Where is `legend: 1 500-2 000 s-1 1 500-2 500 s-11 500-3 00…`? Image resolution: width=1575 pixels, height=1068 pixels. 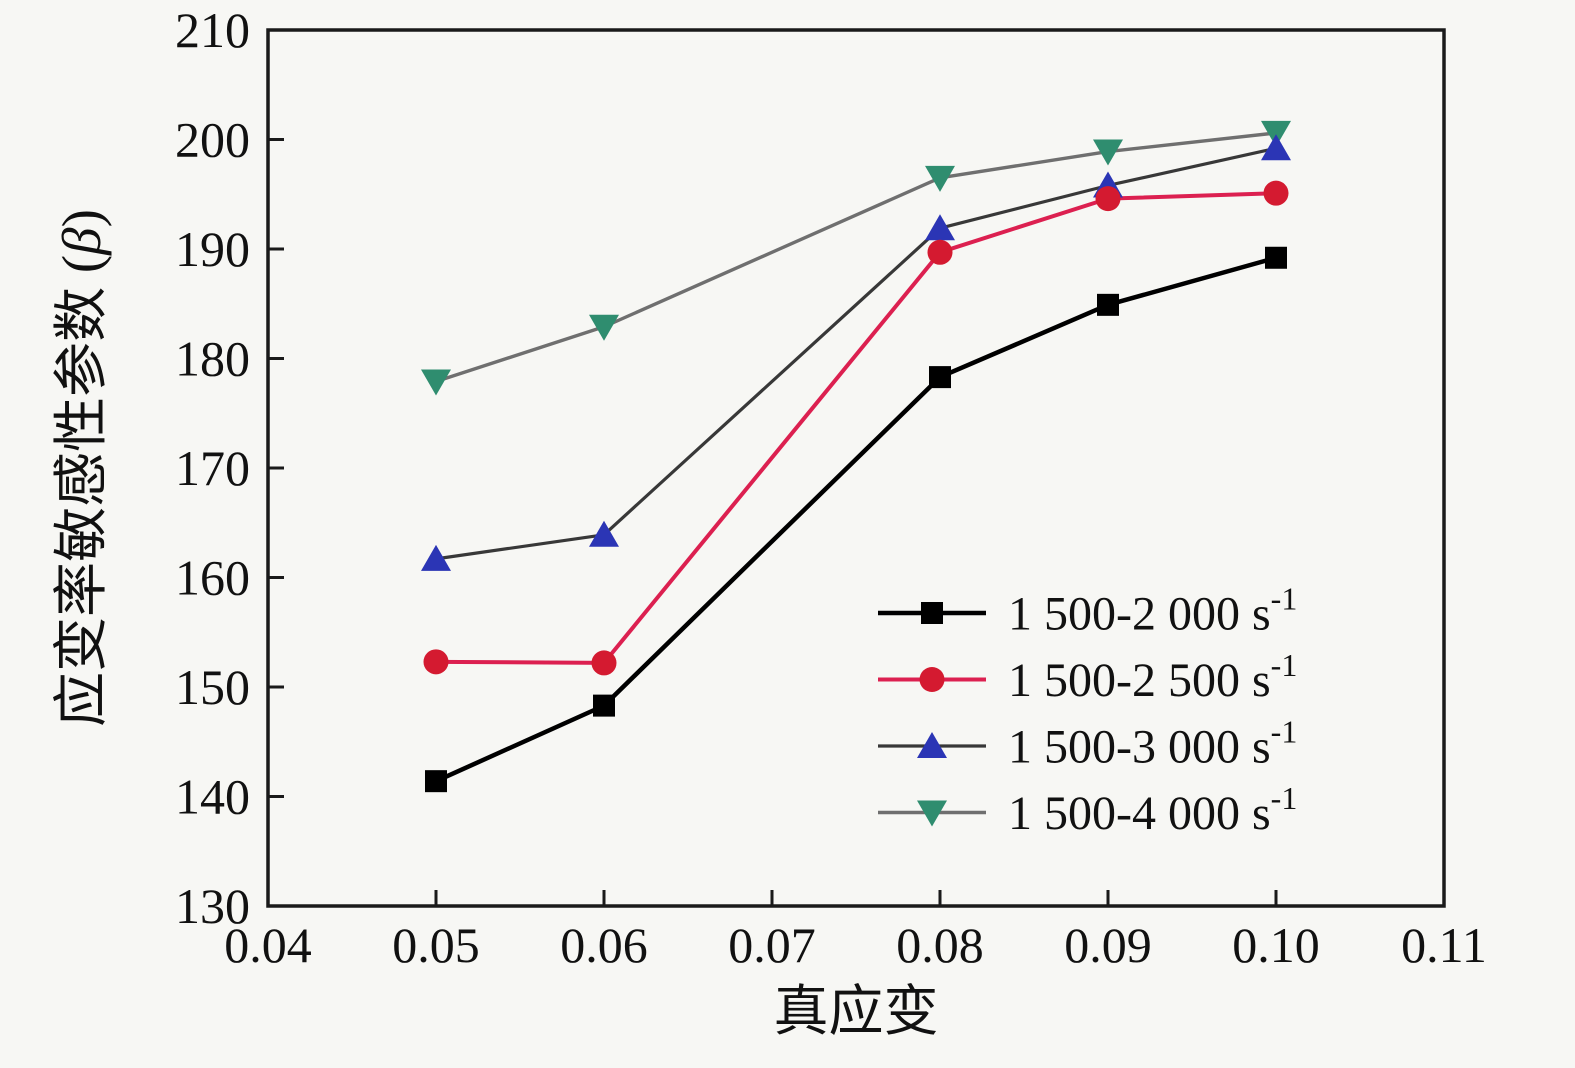
legend: 1 500-2 000 s-1 1 500-2 500 s-11 500-3 00… is located at coordinates (1087, 710).